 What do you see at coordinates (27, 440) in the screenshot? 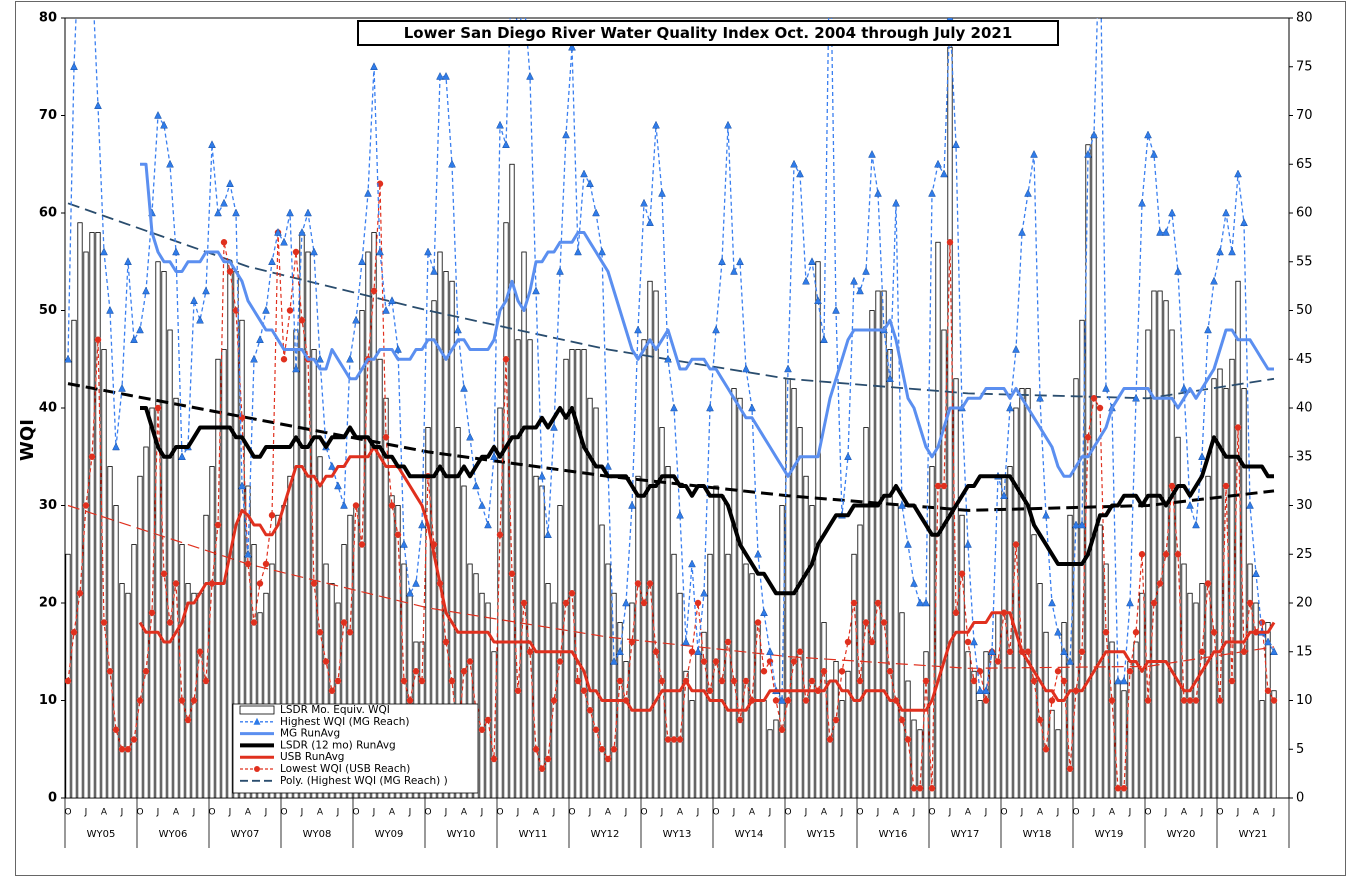
I see `y-axis-label: WQI` at bounding box center [27, 440].